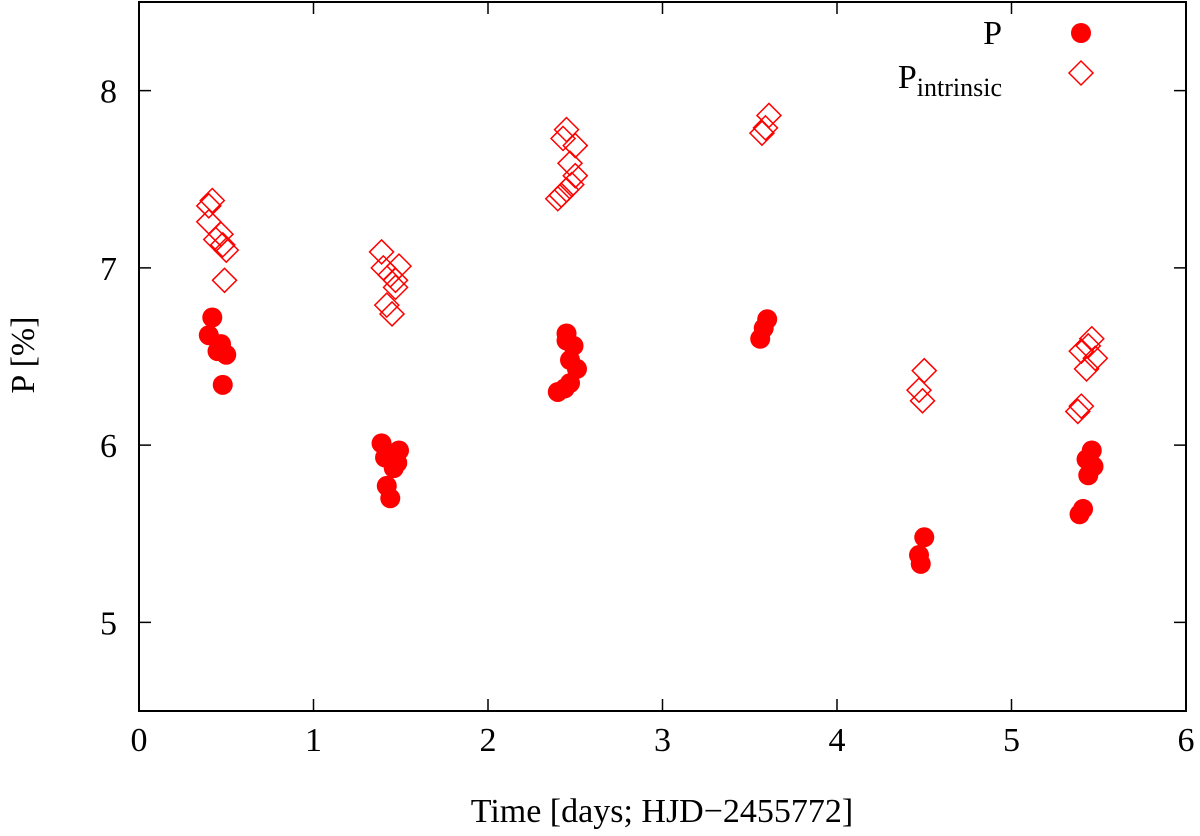 The height and width of the screenshot is (836, 1200). What do you see at coordinates (837, 740) in the screenshot?
I see `x-tick-label: 4` at bounding box center [837, 740].